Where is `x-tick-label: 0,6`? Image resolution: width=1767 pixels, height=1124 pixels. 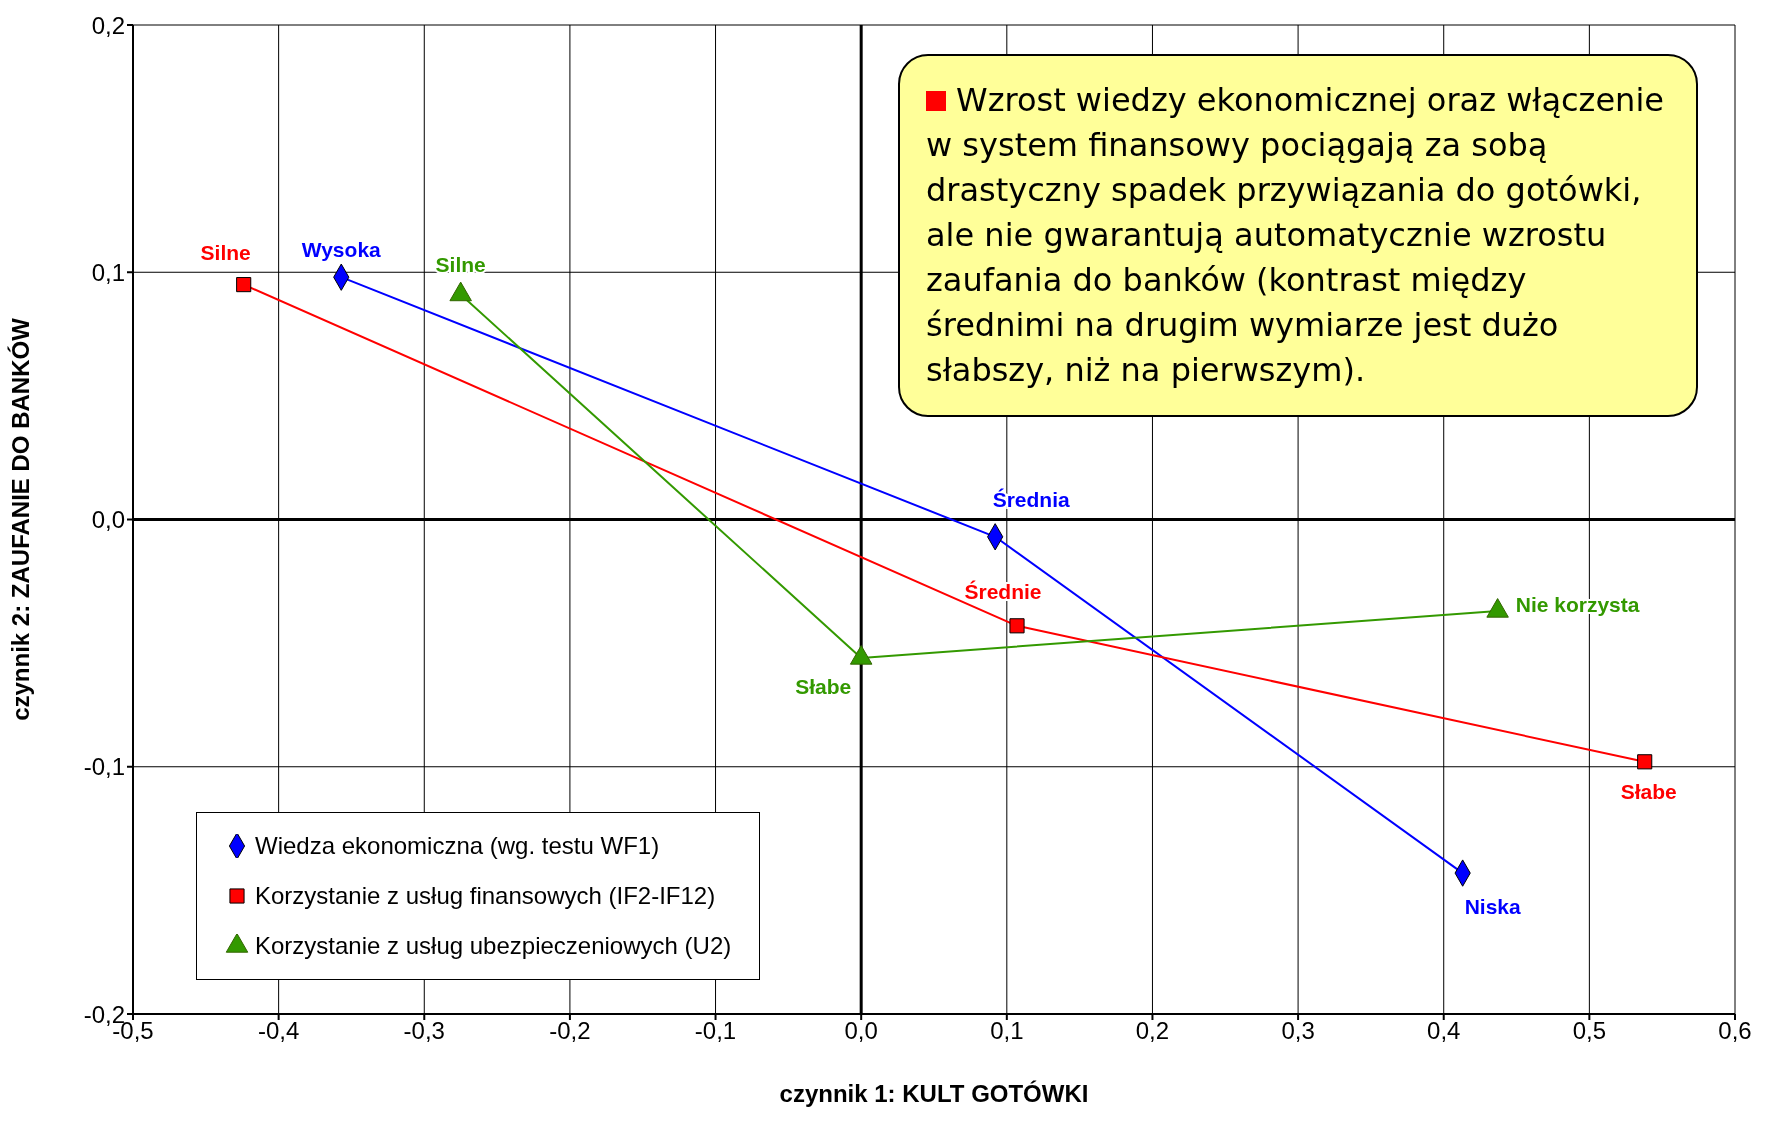
x-tick-label: 0,6 is located at coordinates (1735, 1031).